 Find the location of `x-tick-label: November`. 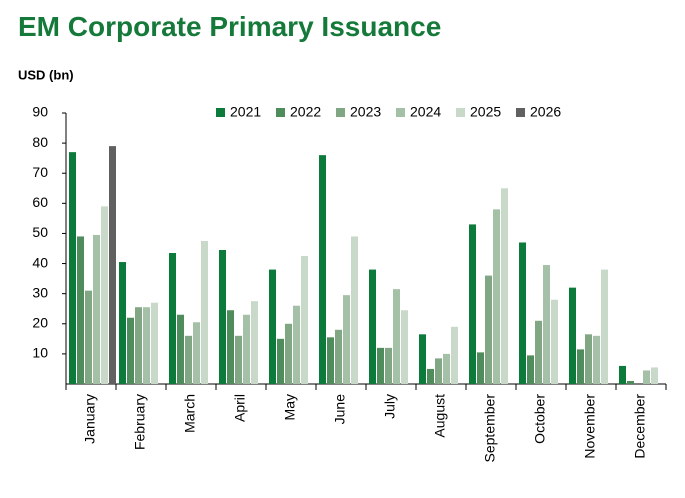

x-tick-label: November is located at coordinates (590, 426).